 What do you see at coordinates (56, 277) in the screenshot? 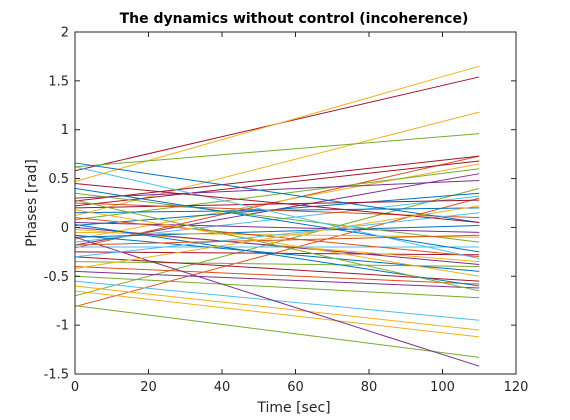
I see `y-tick-label: -0.5` at bounding box center [56, 277].